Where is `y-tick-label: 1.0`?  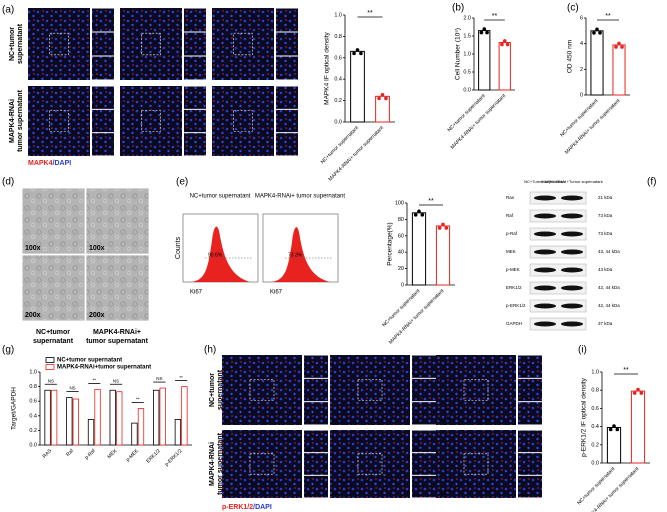 y-tick-label: 1.0 is located at coordinates (467, 54).